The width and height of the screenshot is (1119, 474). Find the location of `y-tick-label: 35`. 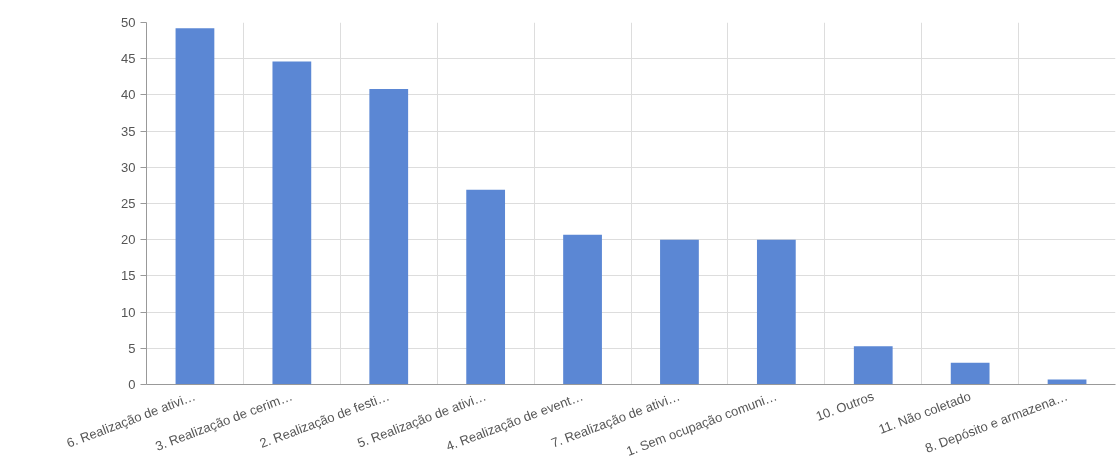

y-tick-label: 35 is located at coordinates (128, 131).